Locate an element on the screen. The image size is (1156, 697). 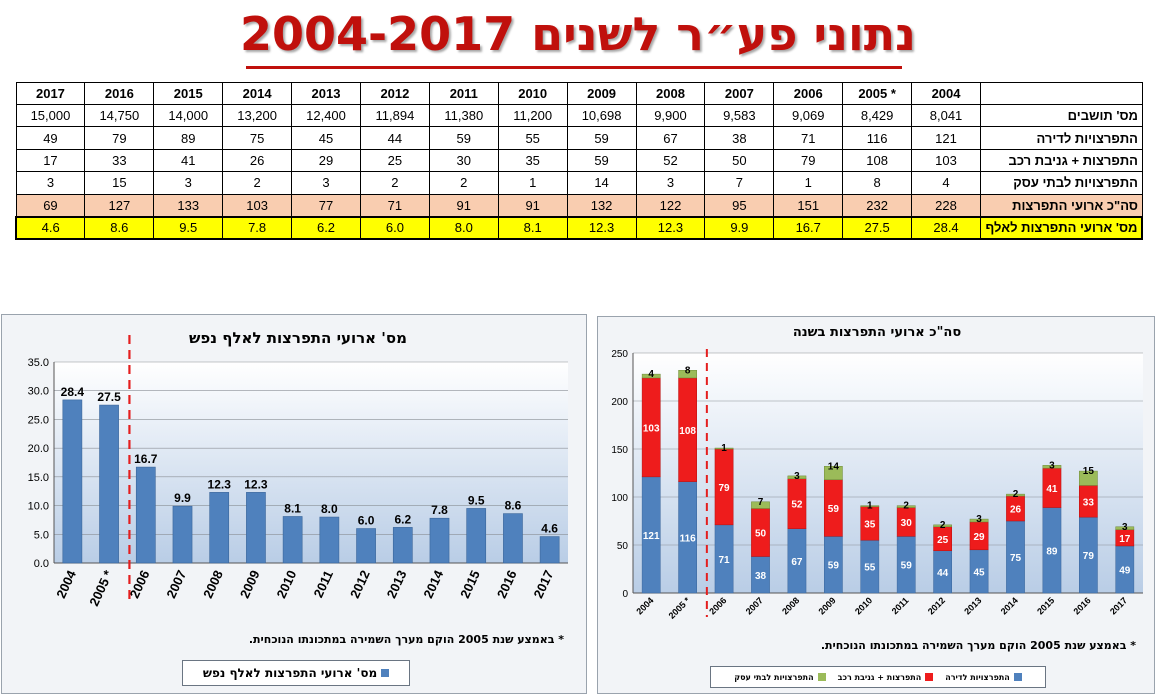
y-tick-label: 0 is located at coordinates (625, 594).